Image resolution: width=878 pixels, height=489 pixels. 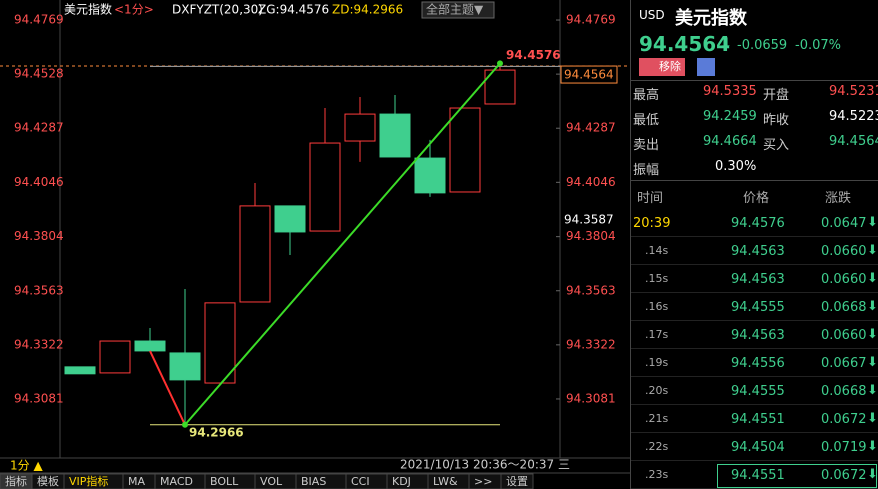 What do you see at coordinates (844, 419) in the screenshot?
I see `tick-change: 0.0672` at bounding box center [844, 419].